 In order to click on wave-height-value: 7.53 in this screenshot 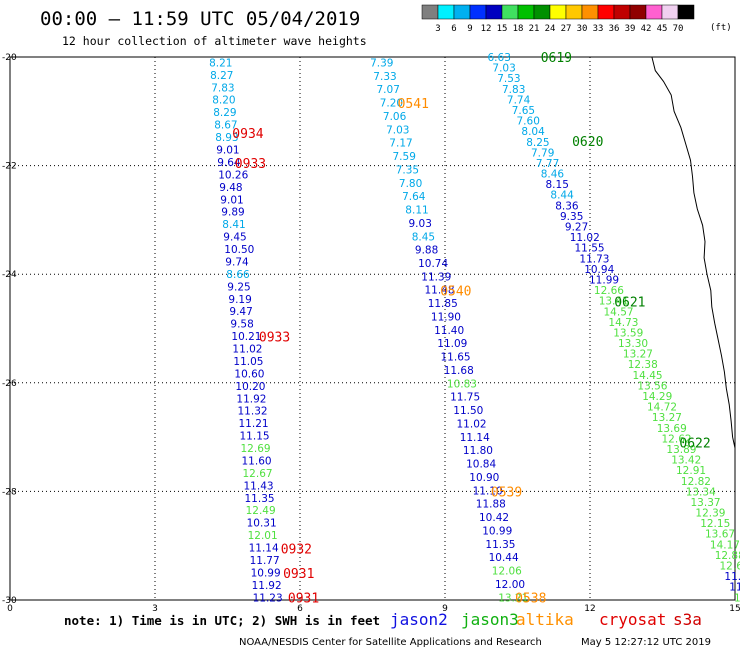, I will do `click(508, 79)`.